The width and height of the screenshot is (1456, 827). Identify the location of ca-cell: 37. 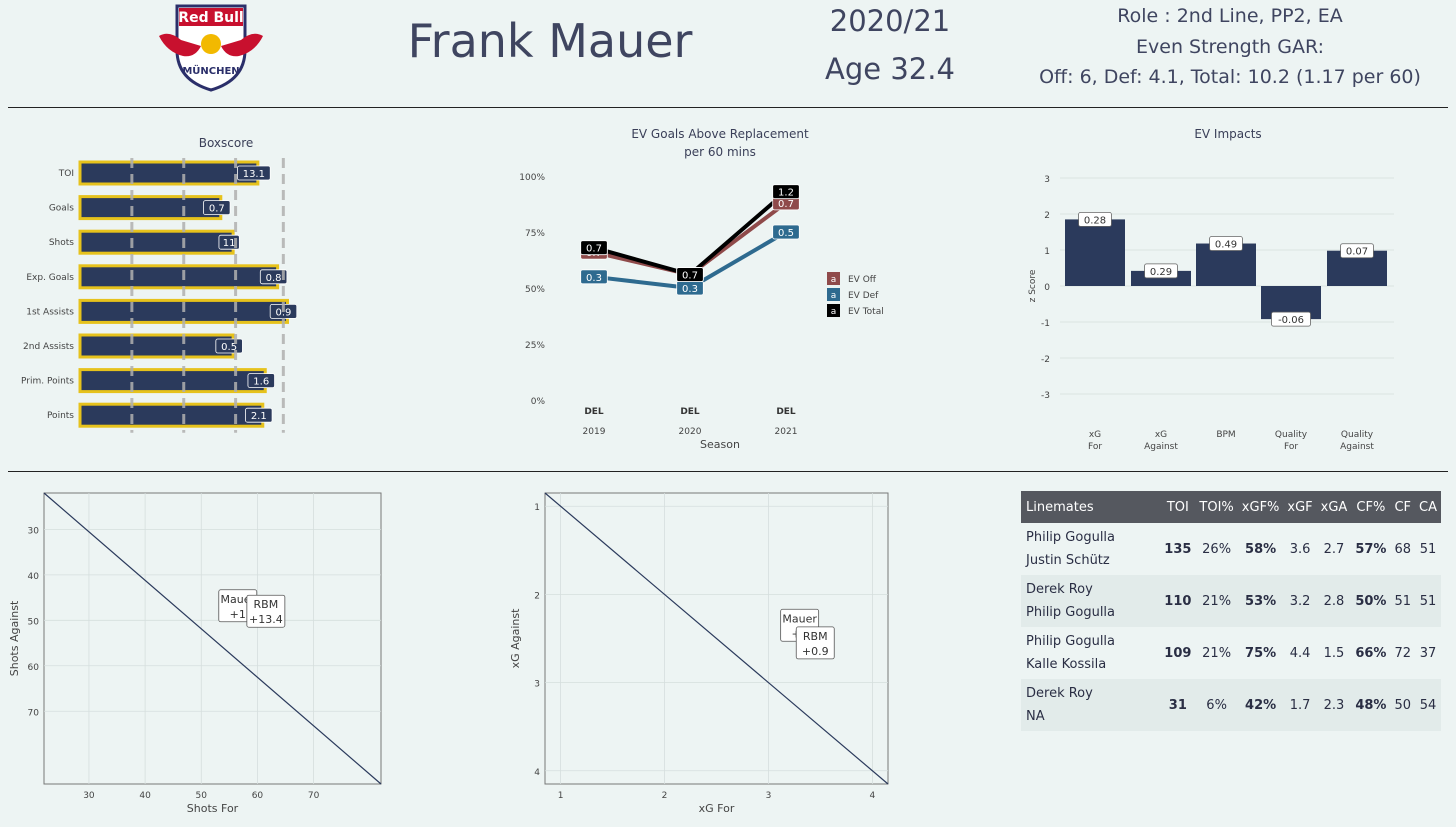
(1428, 653).